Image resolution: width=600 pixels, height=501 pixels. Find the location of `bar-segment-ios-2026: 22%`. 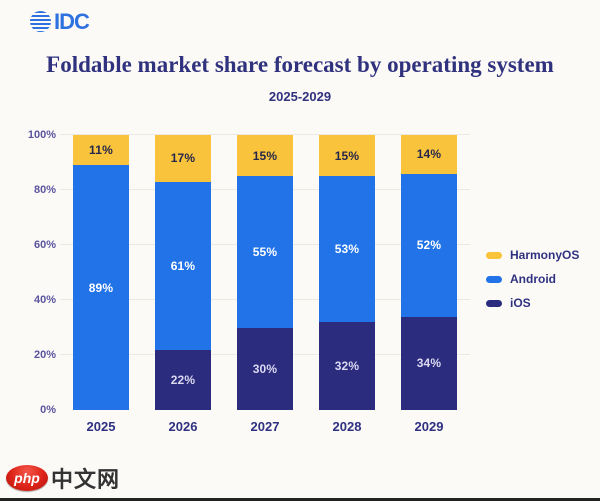

bar-segment-ios-2026: 22% is located at coordinates (183, 379).